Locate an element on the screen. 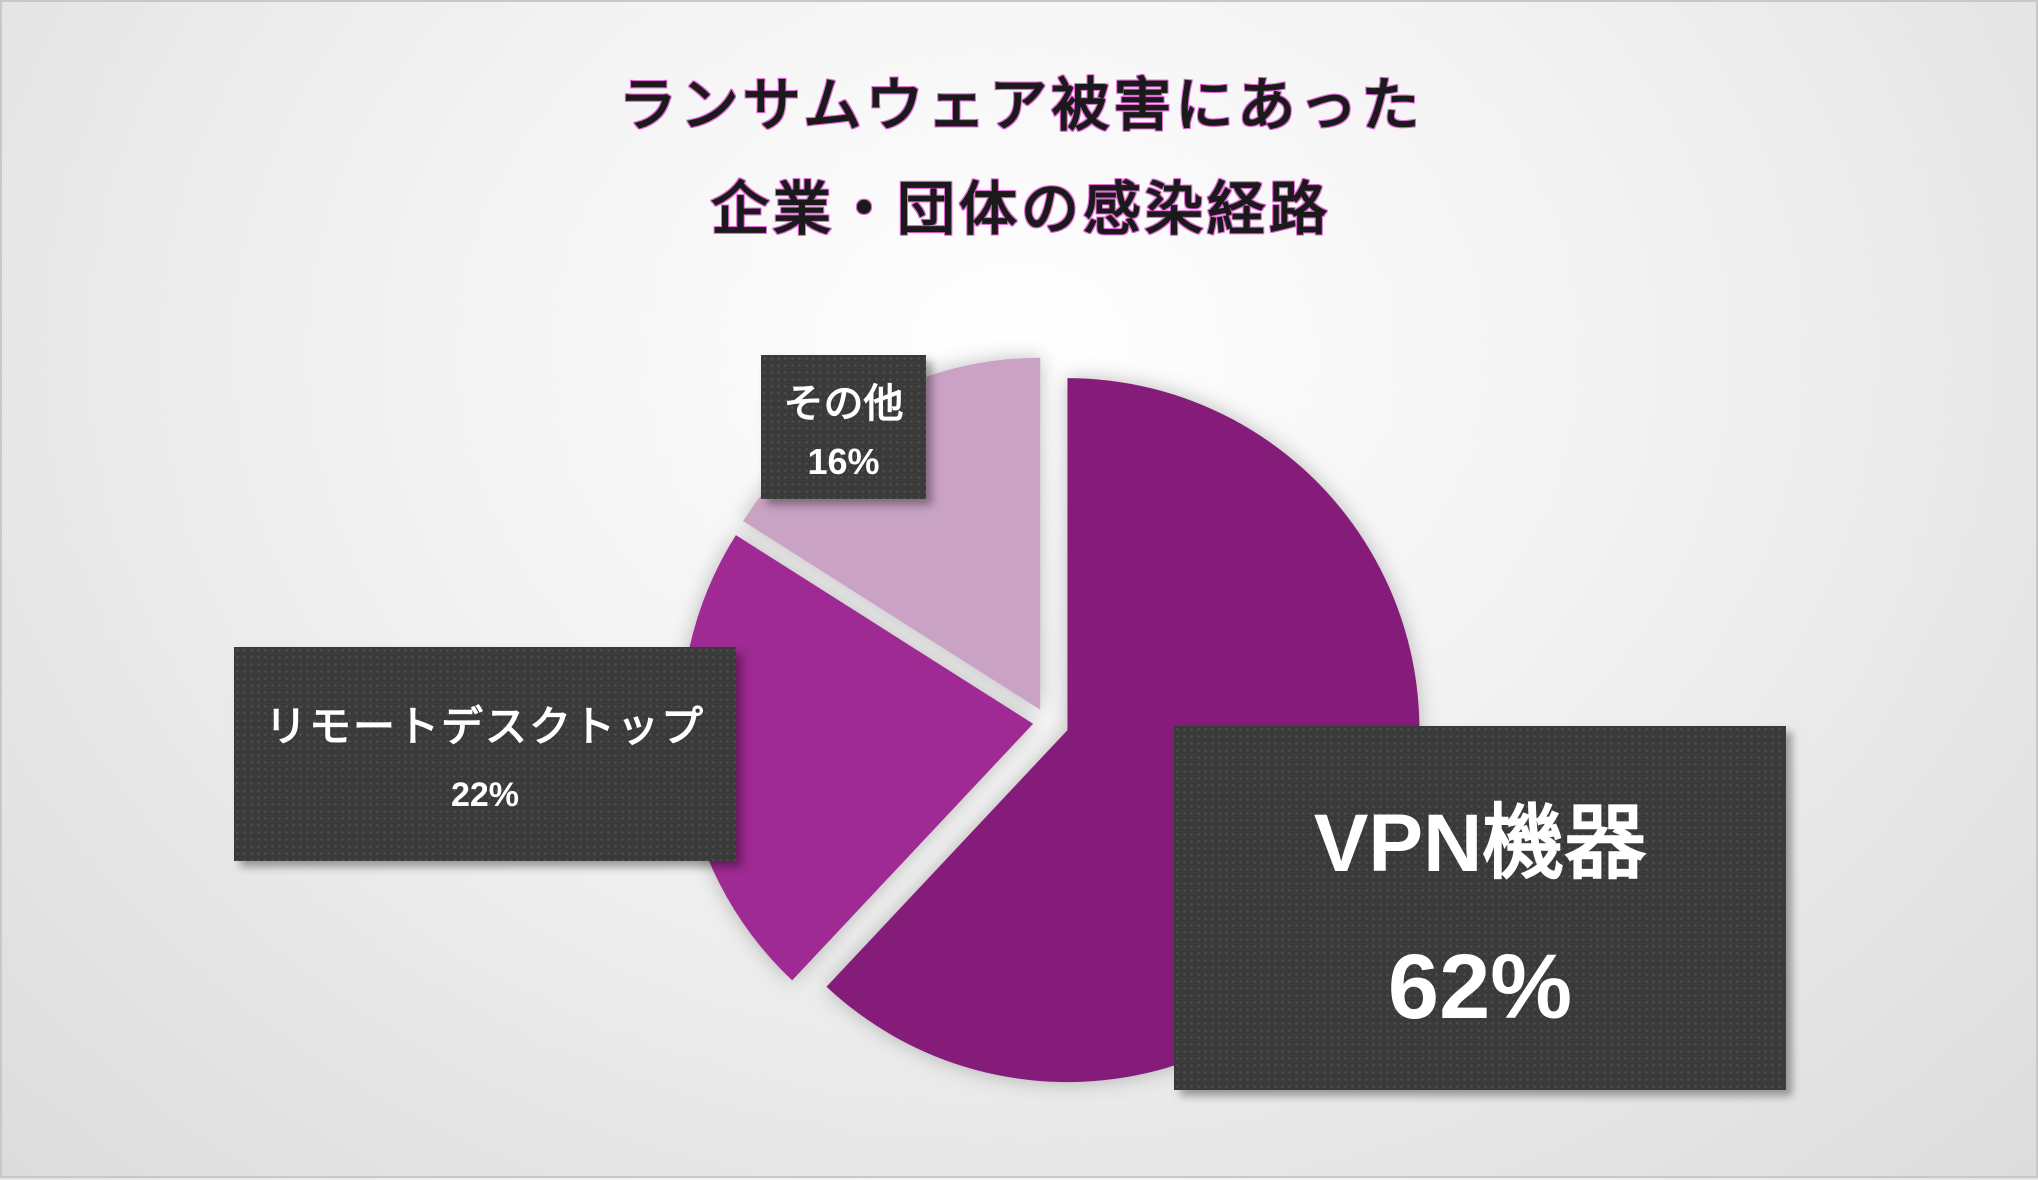 This screenshot has width=2038, height=1180. data-label-vpn: VPN機器 62% is located at coordinates (1480, 908).